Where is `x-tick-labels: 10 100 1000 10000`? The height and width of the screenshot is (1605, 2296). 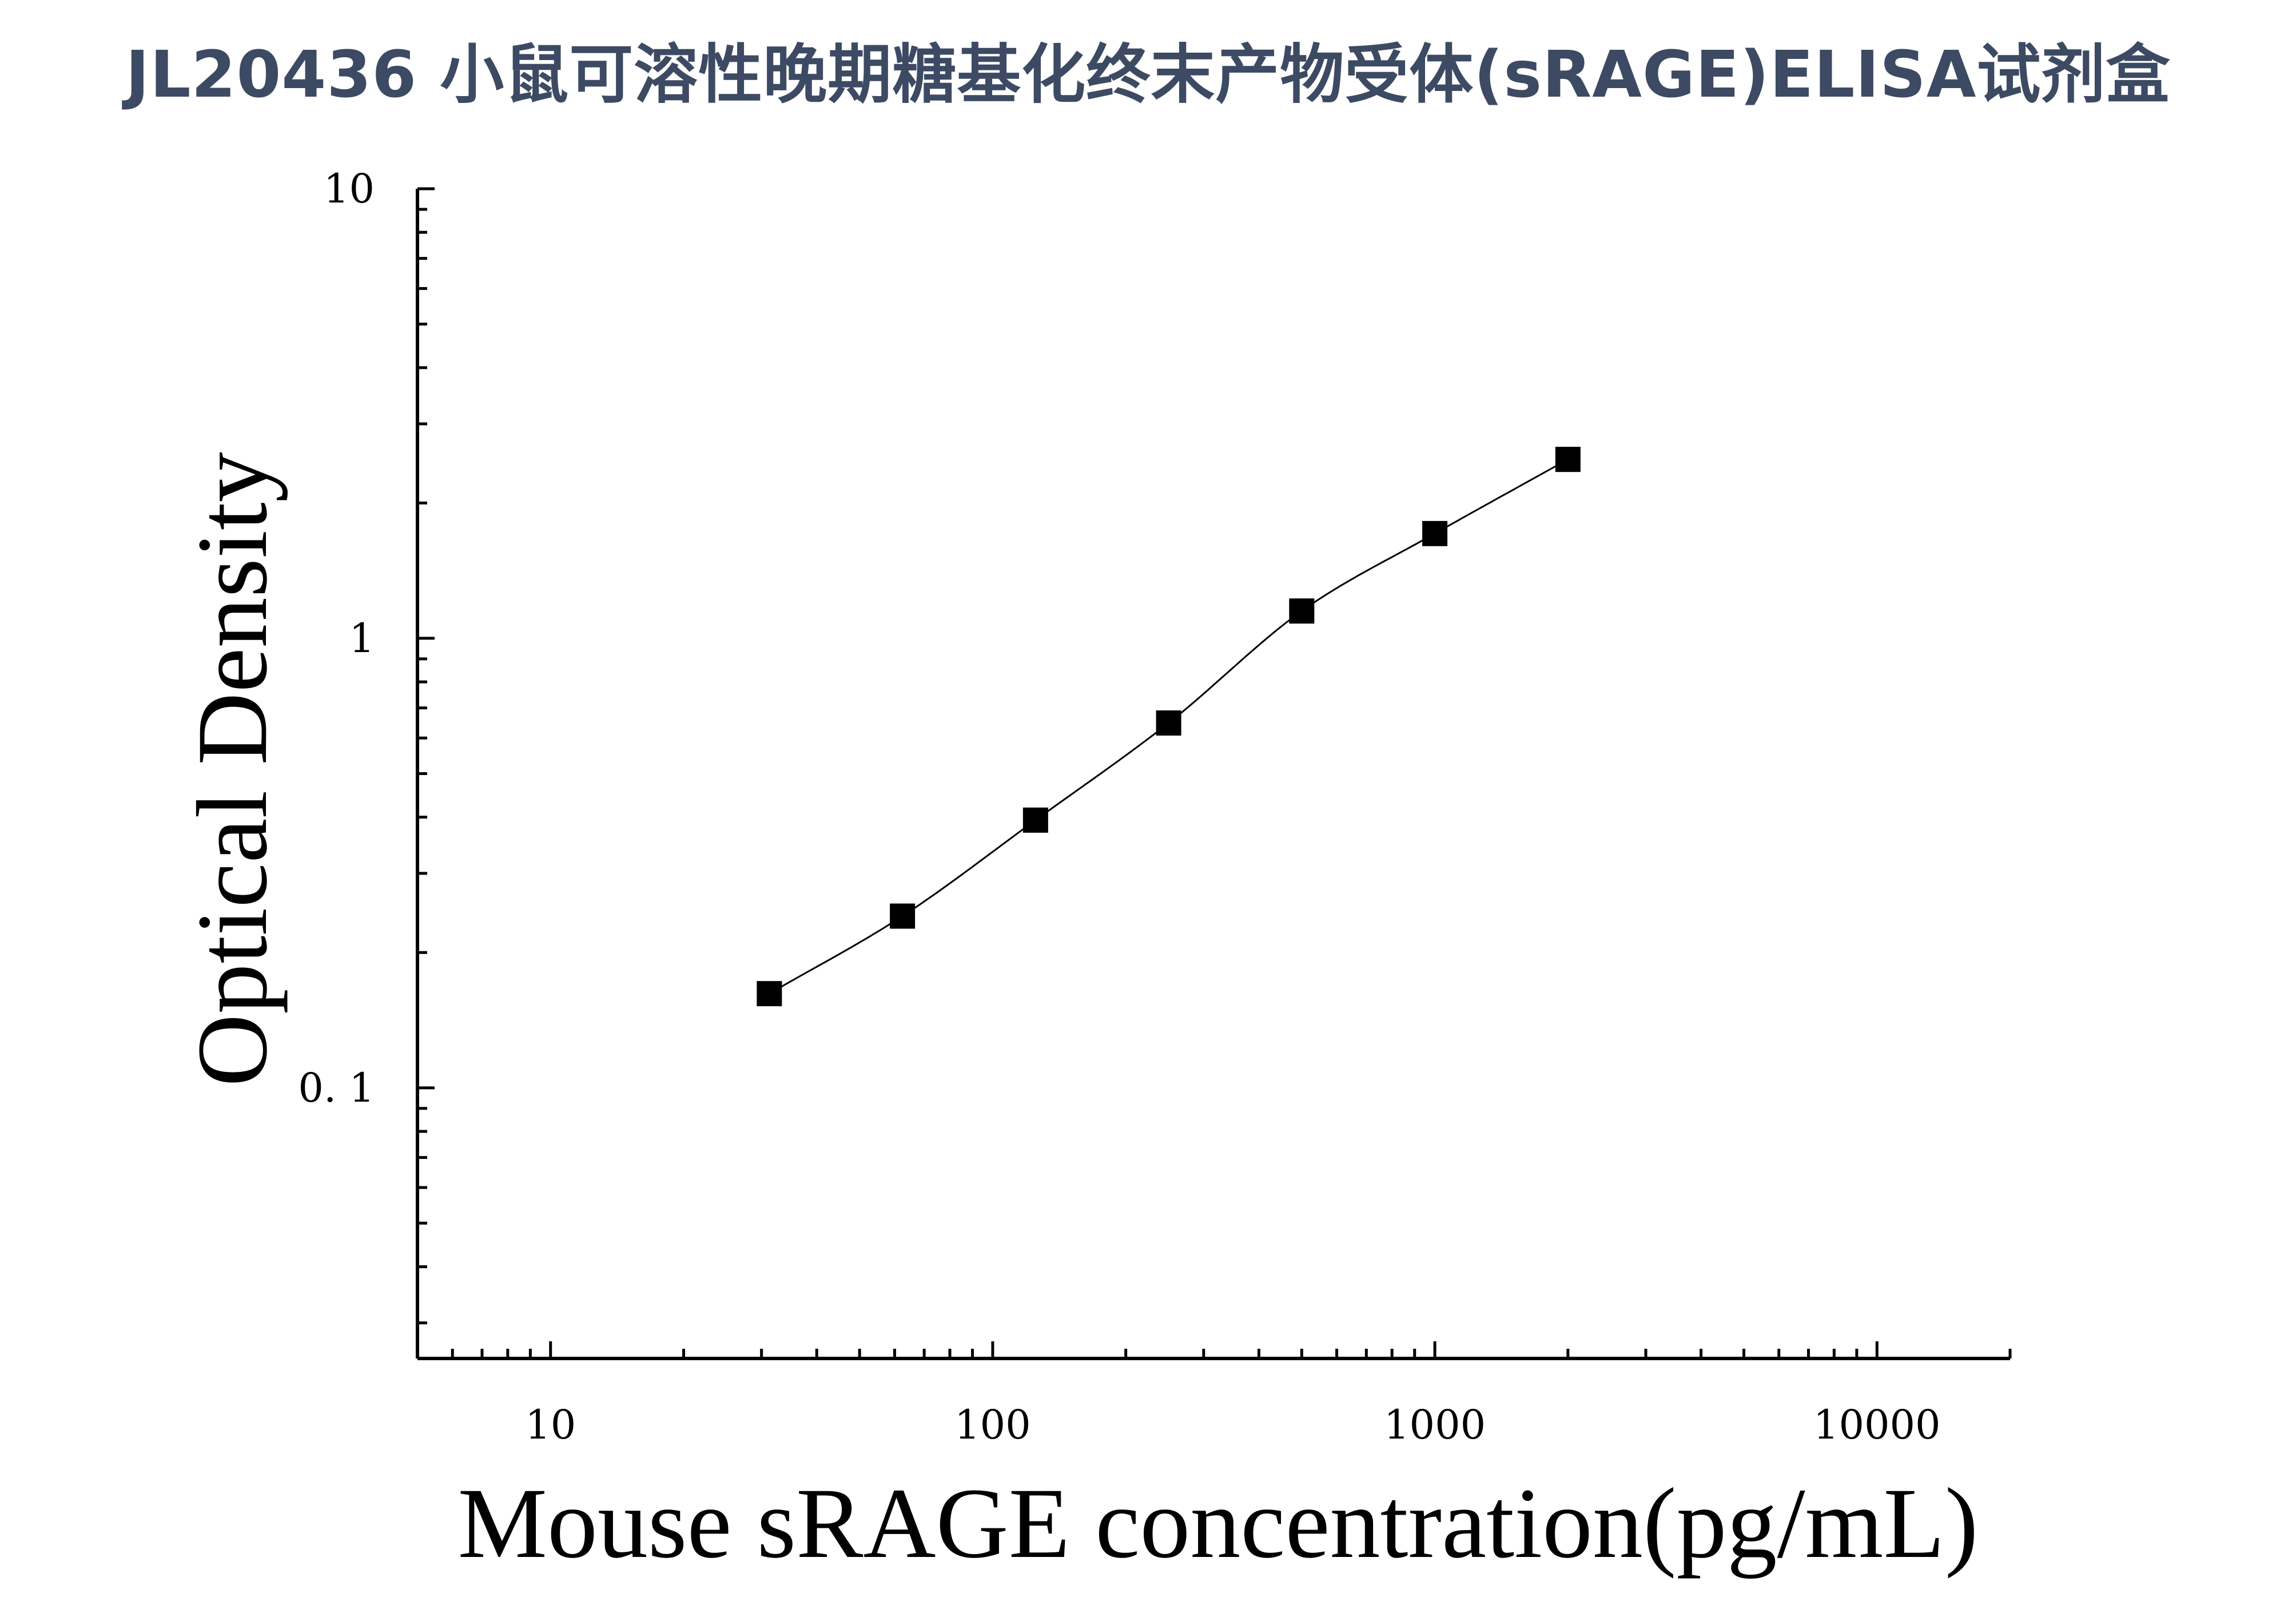 x-tick-labels: 10 100 1000 10000 is located at coordinates (1233, 1424).